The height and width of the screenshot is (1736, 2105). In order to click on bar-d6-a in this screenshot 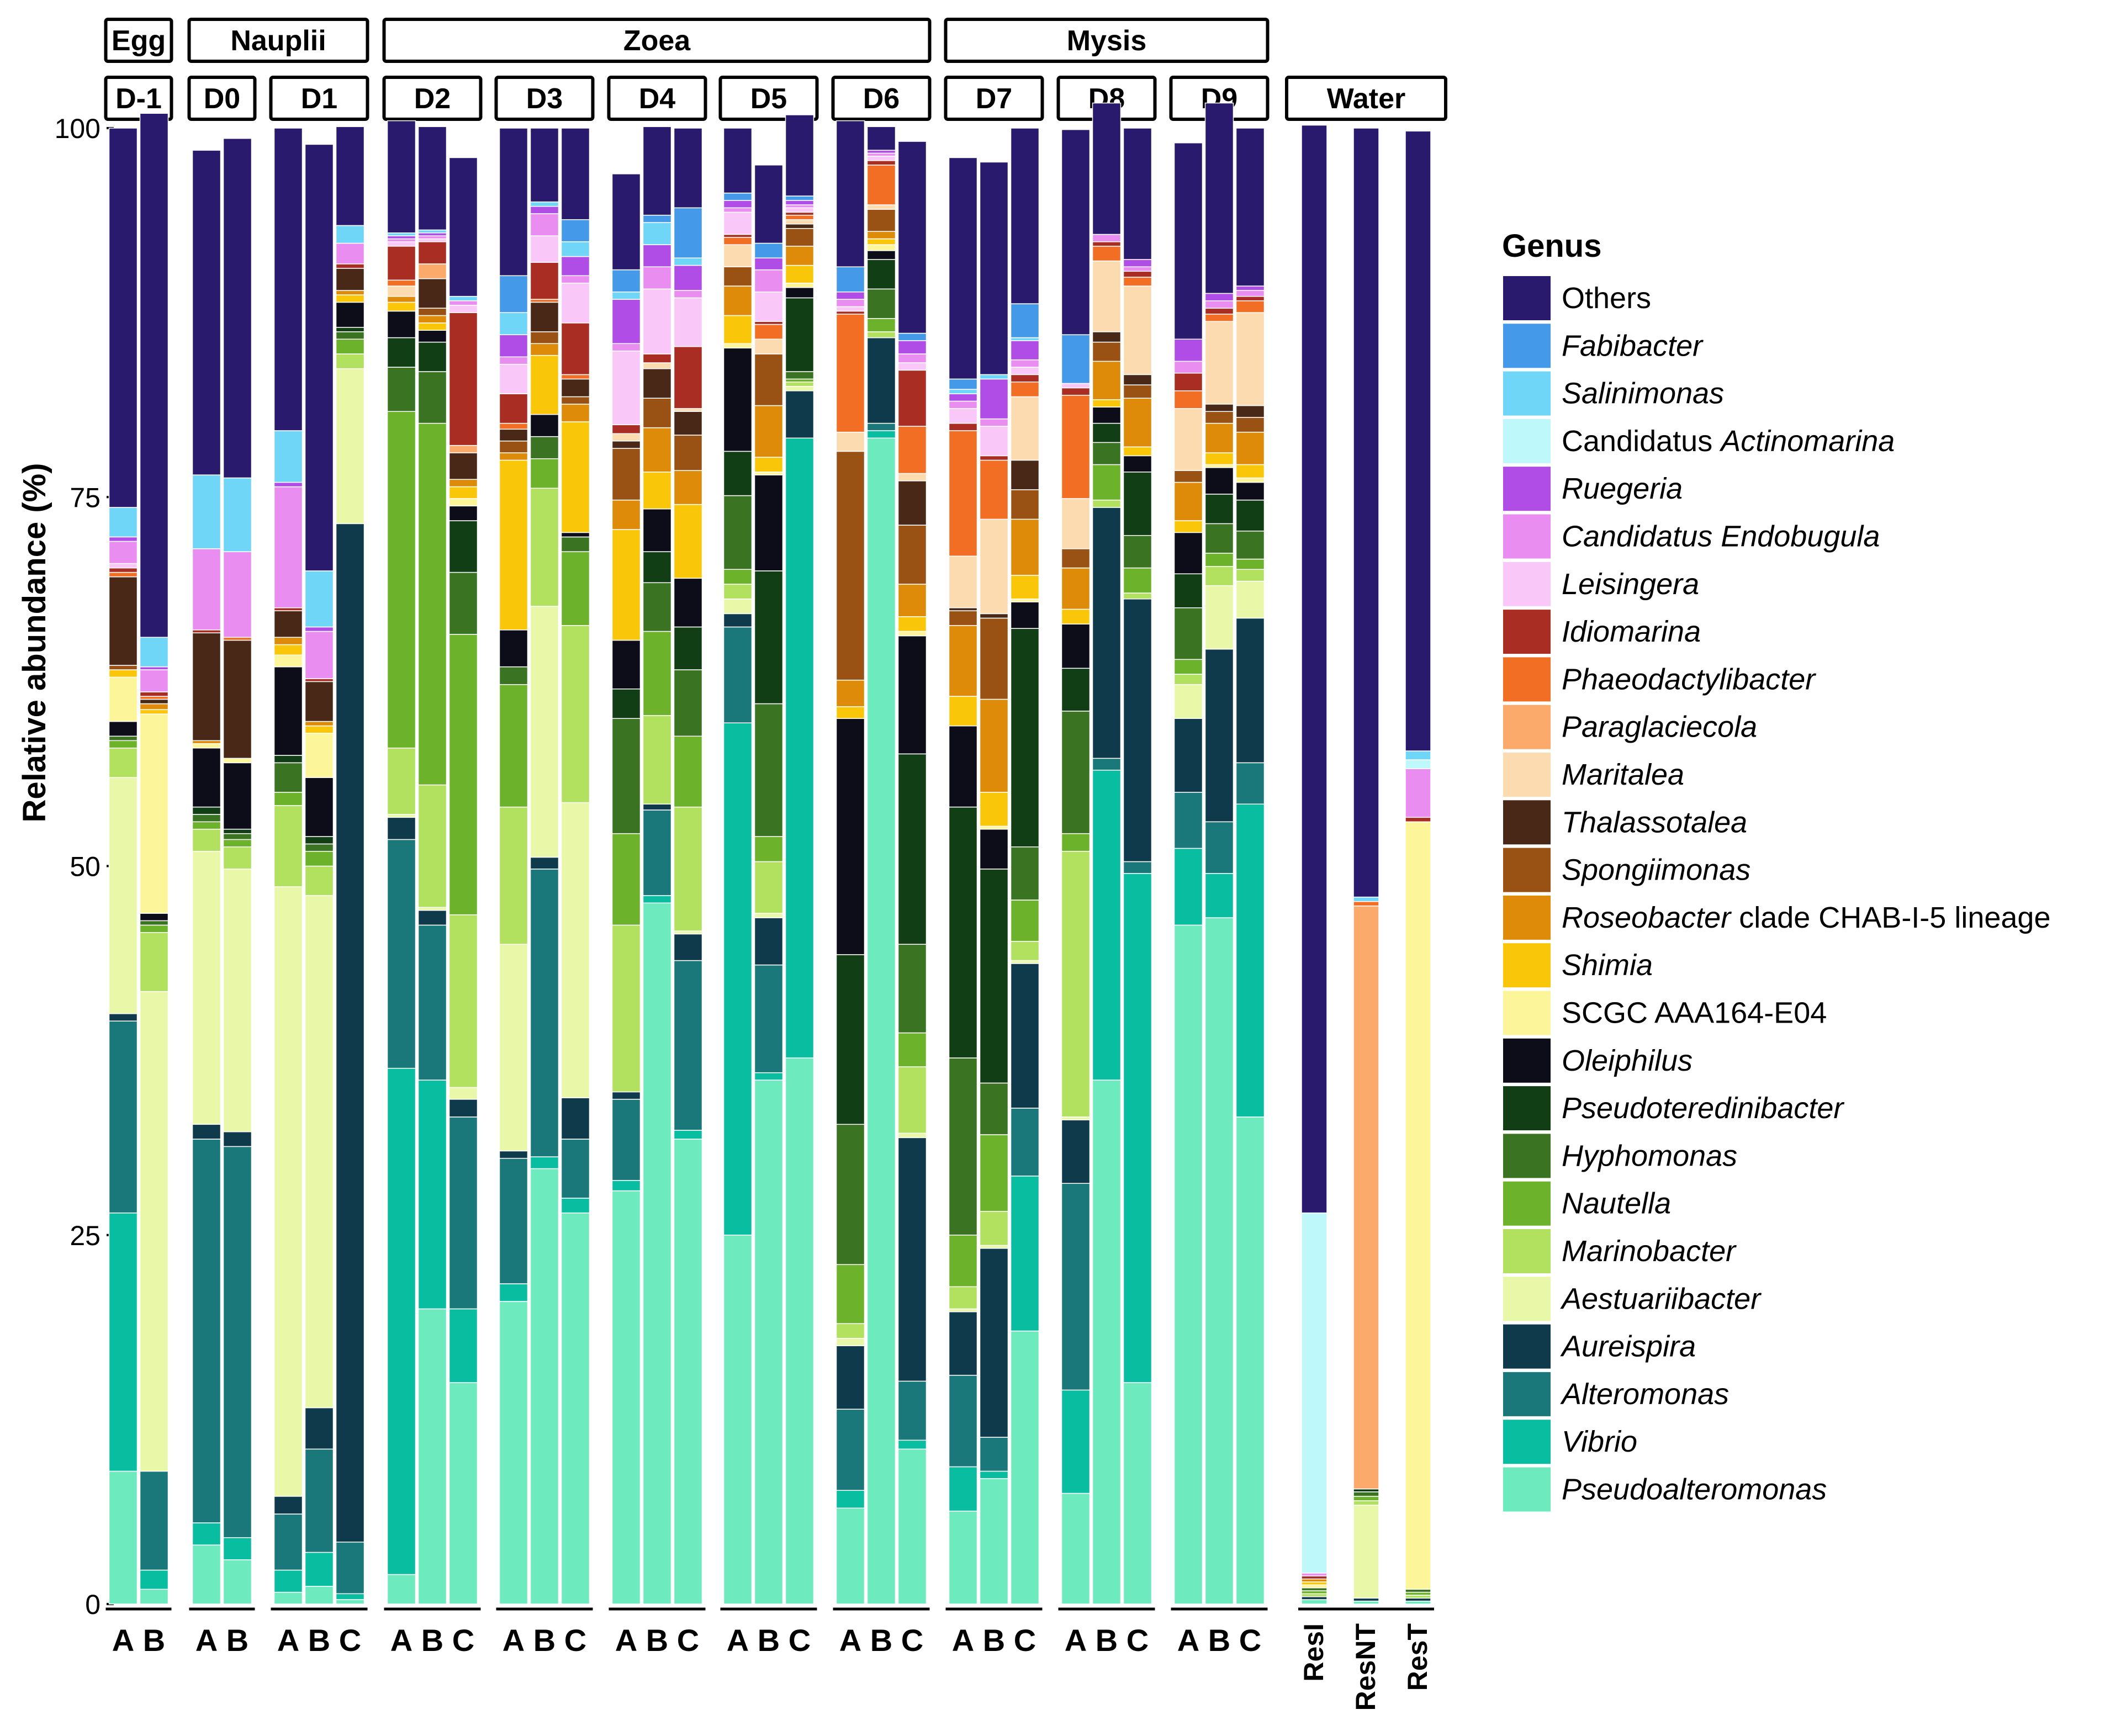, I will do `click(850, 863)`.